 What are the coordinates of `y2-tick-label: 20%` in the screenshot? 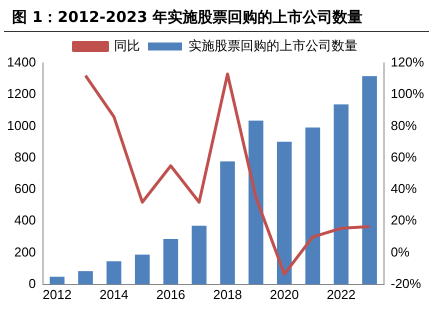 It's located at (404, 220).